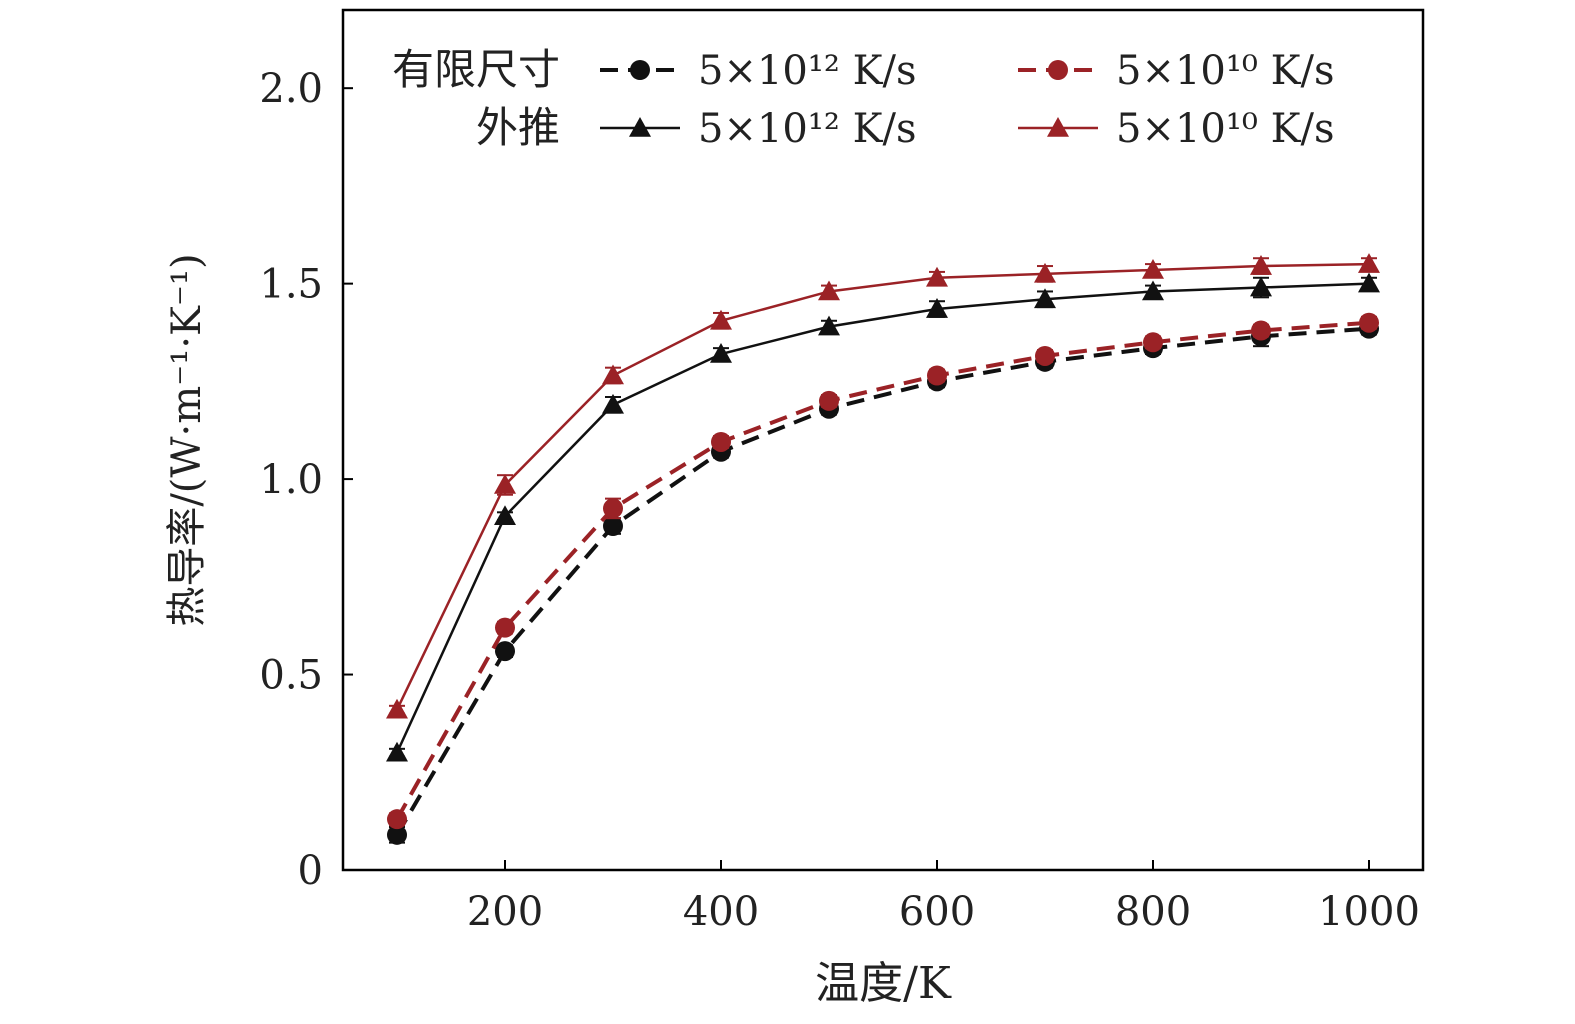 The image size is (1575, 1024). Describe the element at coordinates (1369, 912) in the screenshot. I see `x-tick-label: 1000` at that location.